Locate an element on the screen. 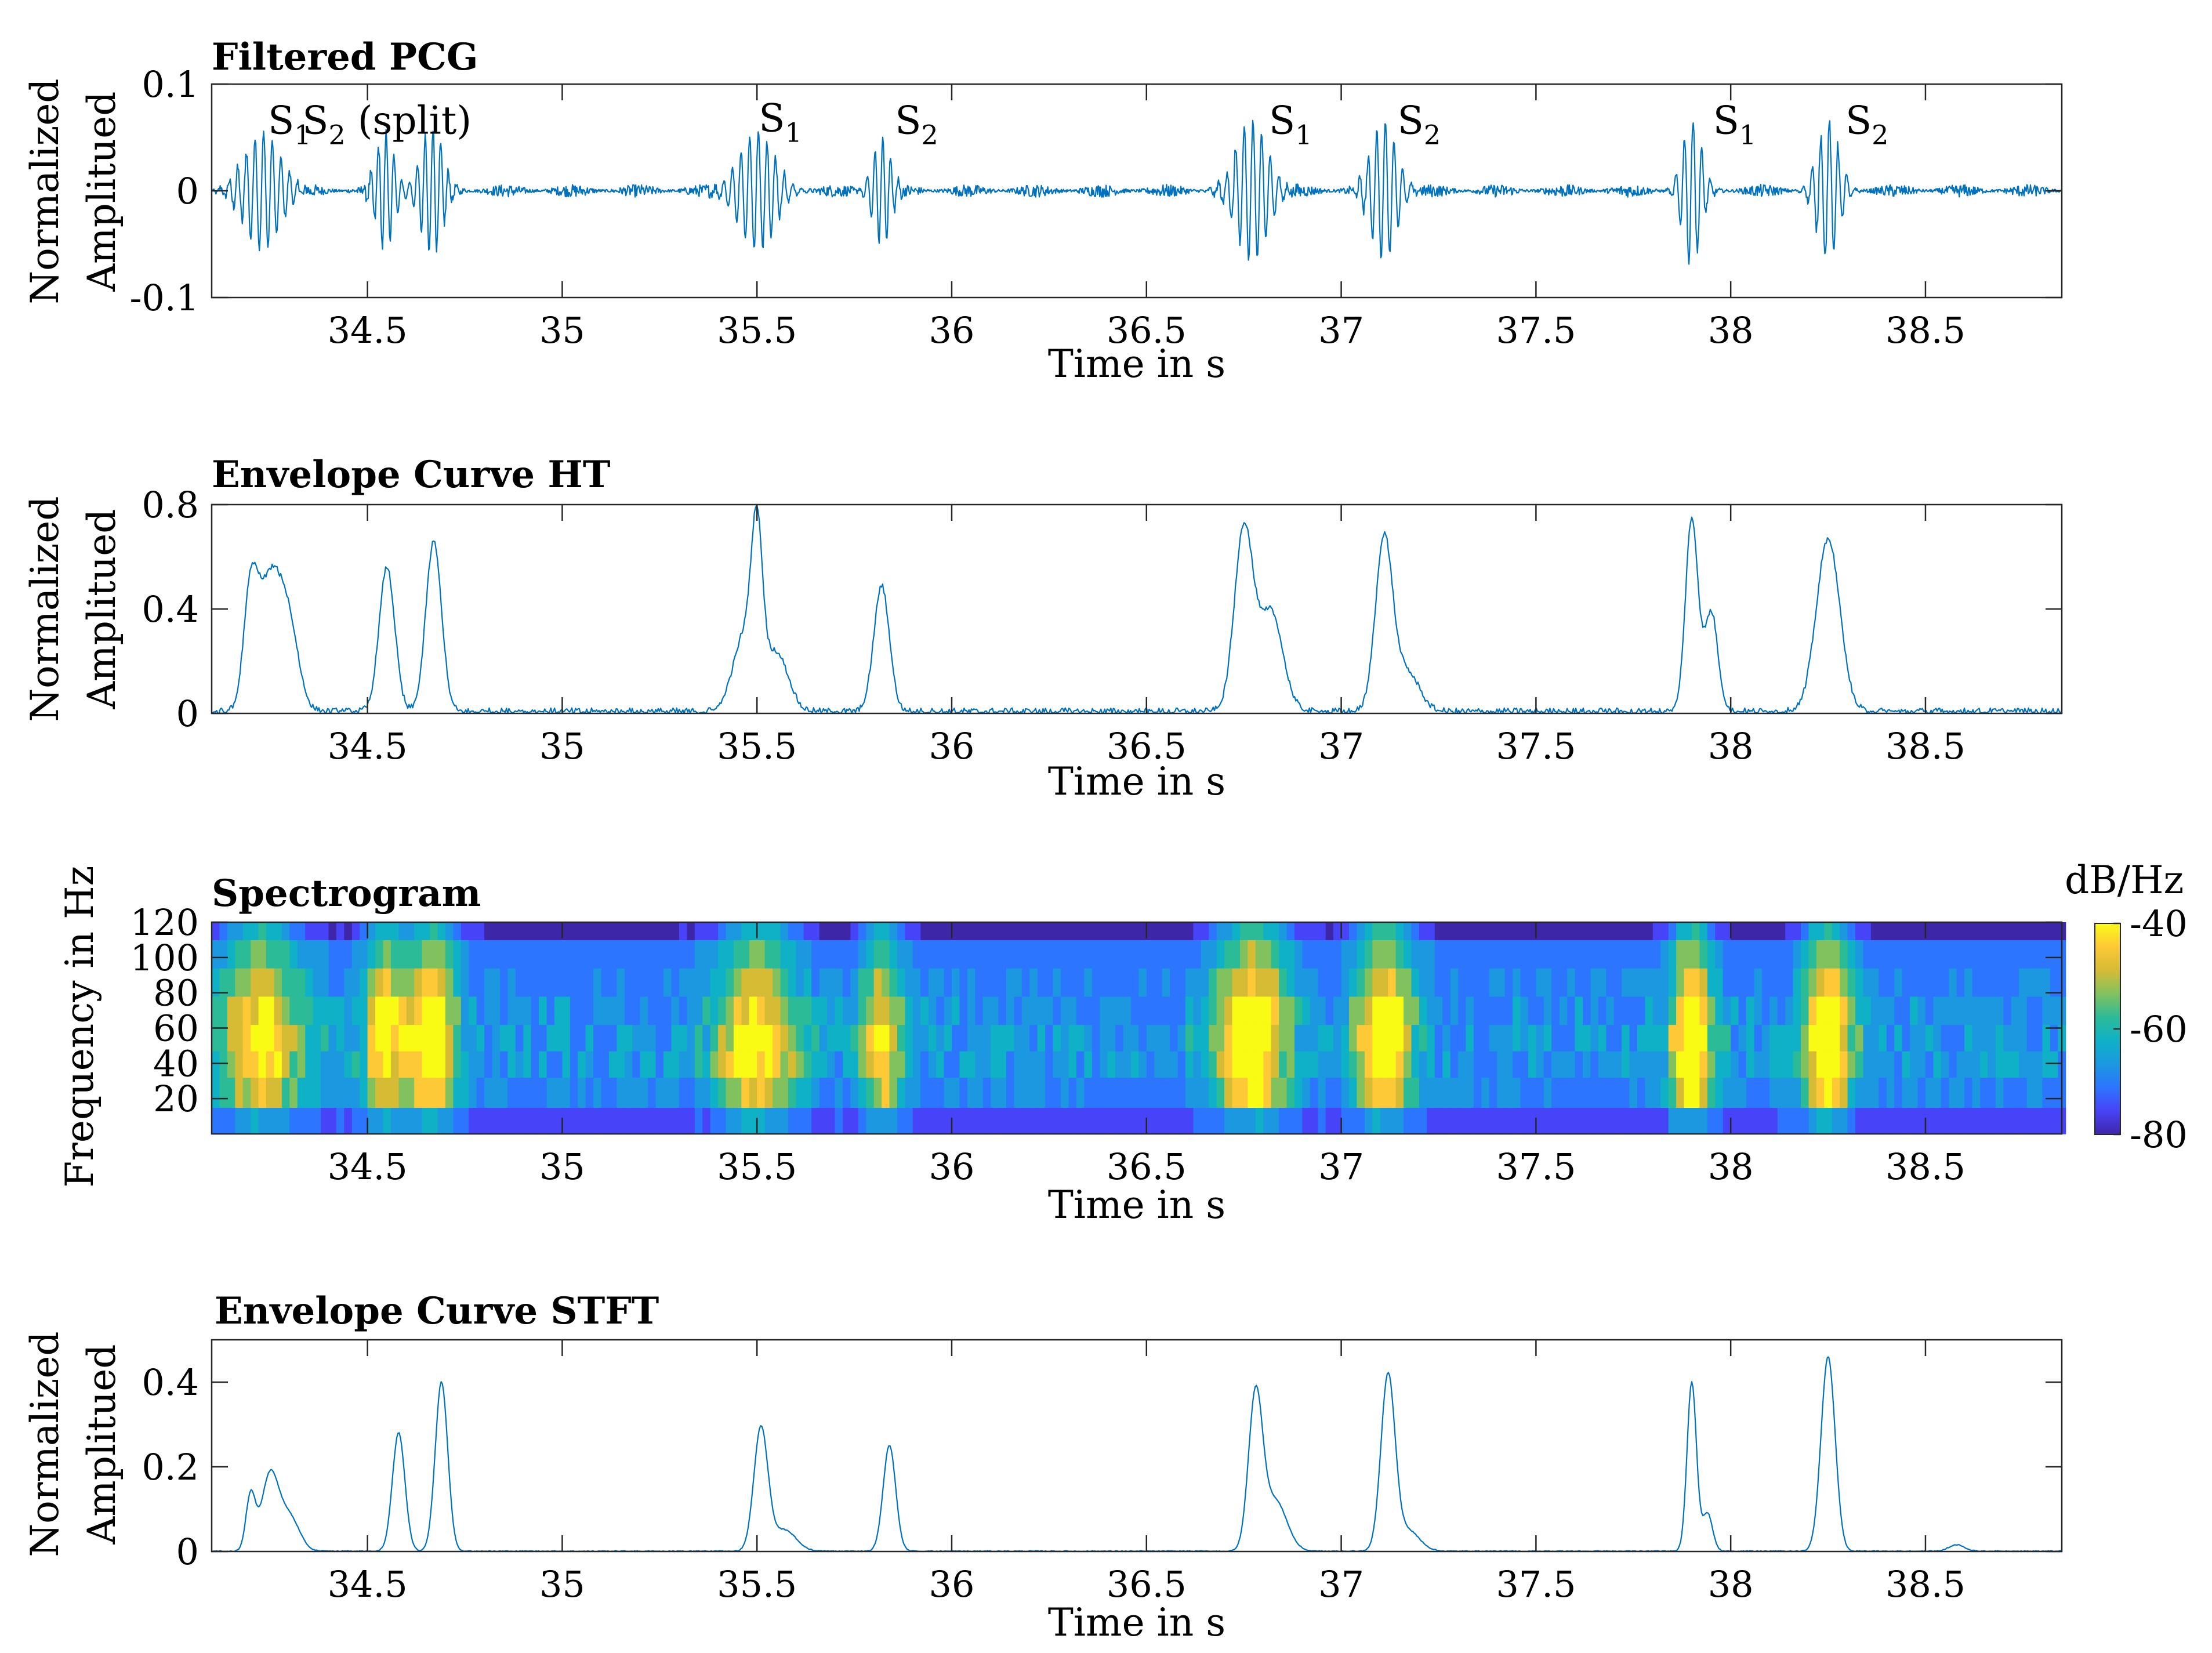  axes-frame is located at coordinates (1137, 1028).